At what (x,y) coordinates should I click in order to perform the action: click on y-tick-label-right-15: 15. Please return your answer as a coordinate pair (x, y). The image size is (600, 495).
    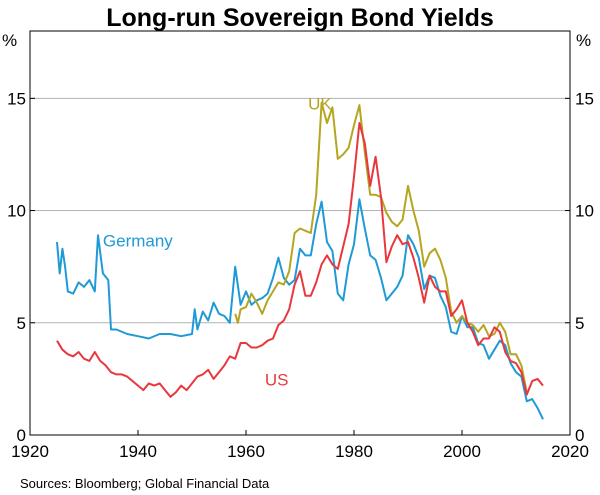
    Looking at the image, I should click on (584, 98).